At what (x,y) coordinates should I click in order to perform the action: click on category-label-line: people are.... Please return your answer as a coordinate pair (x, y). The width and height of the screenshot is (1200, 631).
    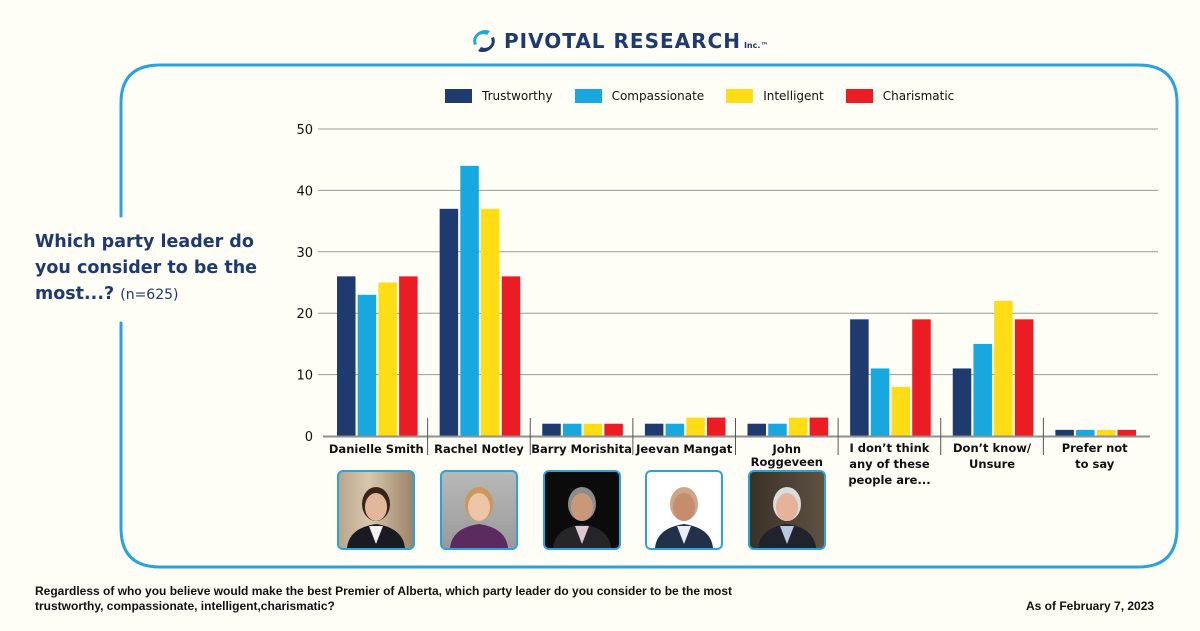
    Looking at the image, I should click on (889, 480).